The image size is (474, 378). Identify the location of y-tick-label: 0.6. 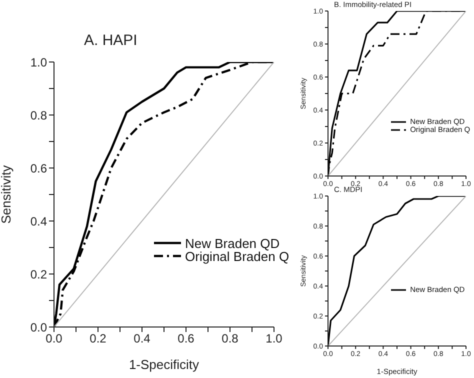
(39, 168).